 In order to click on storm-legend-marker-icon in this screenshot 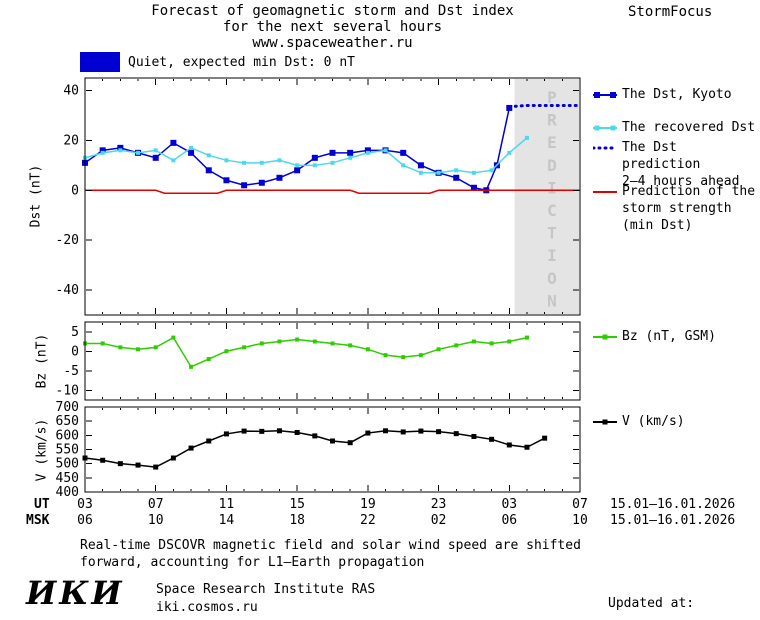, I will do `click(605, 192)`.